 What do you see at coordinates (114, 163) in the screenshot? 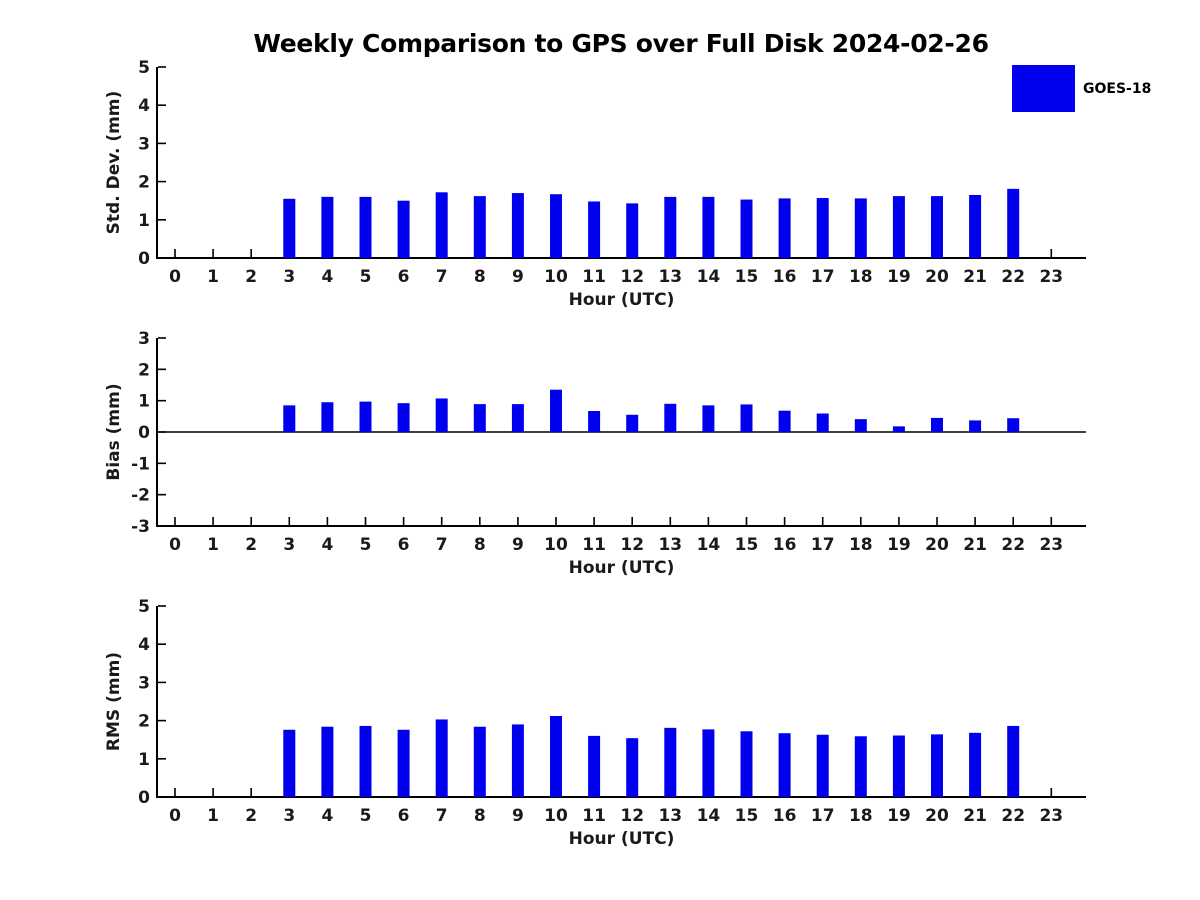
I see `y-axis-label: Std. Dev. (mm)` at bounding box center [114, 163].